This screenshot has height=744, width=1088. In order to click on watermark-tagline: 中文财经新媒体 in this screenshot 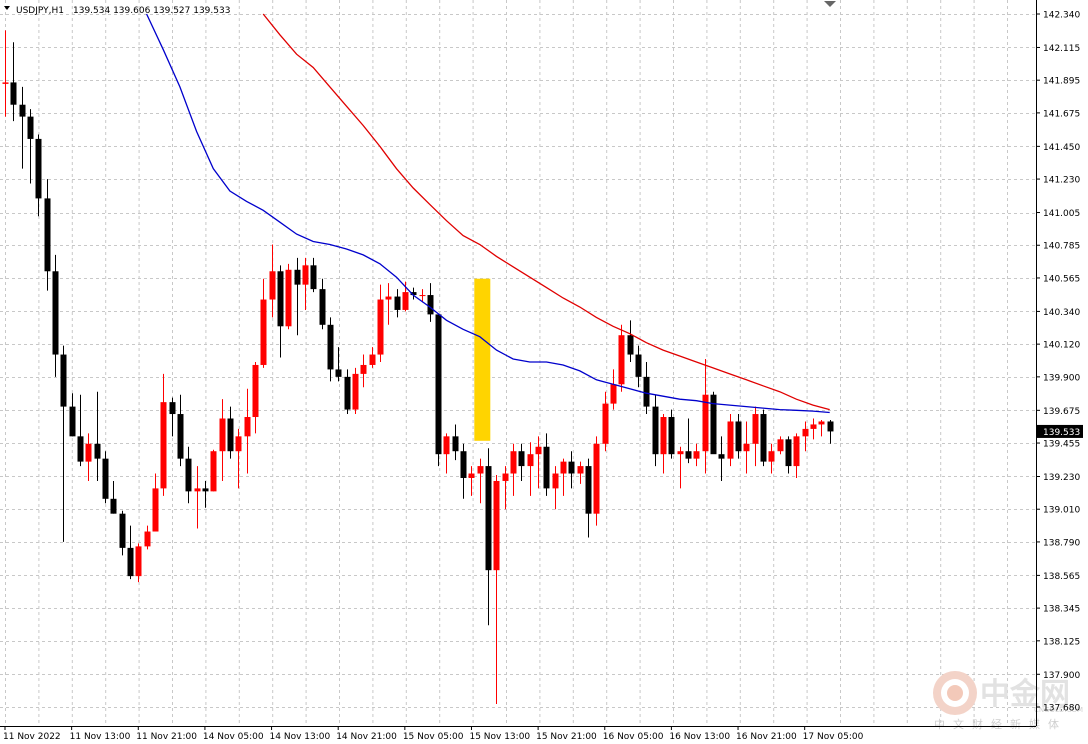, I will do `click(1000, 724)`.